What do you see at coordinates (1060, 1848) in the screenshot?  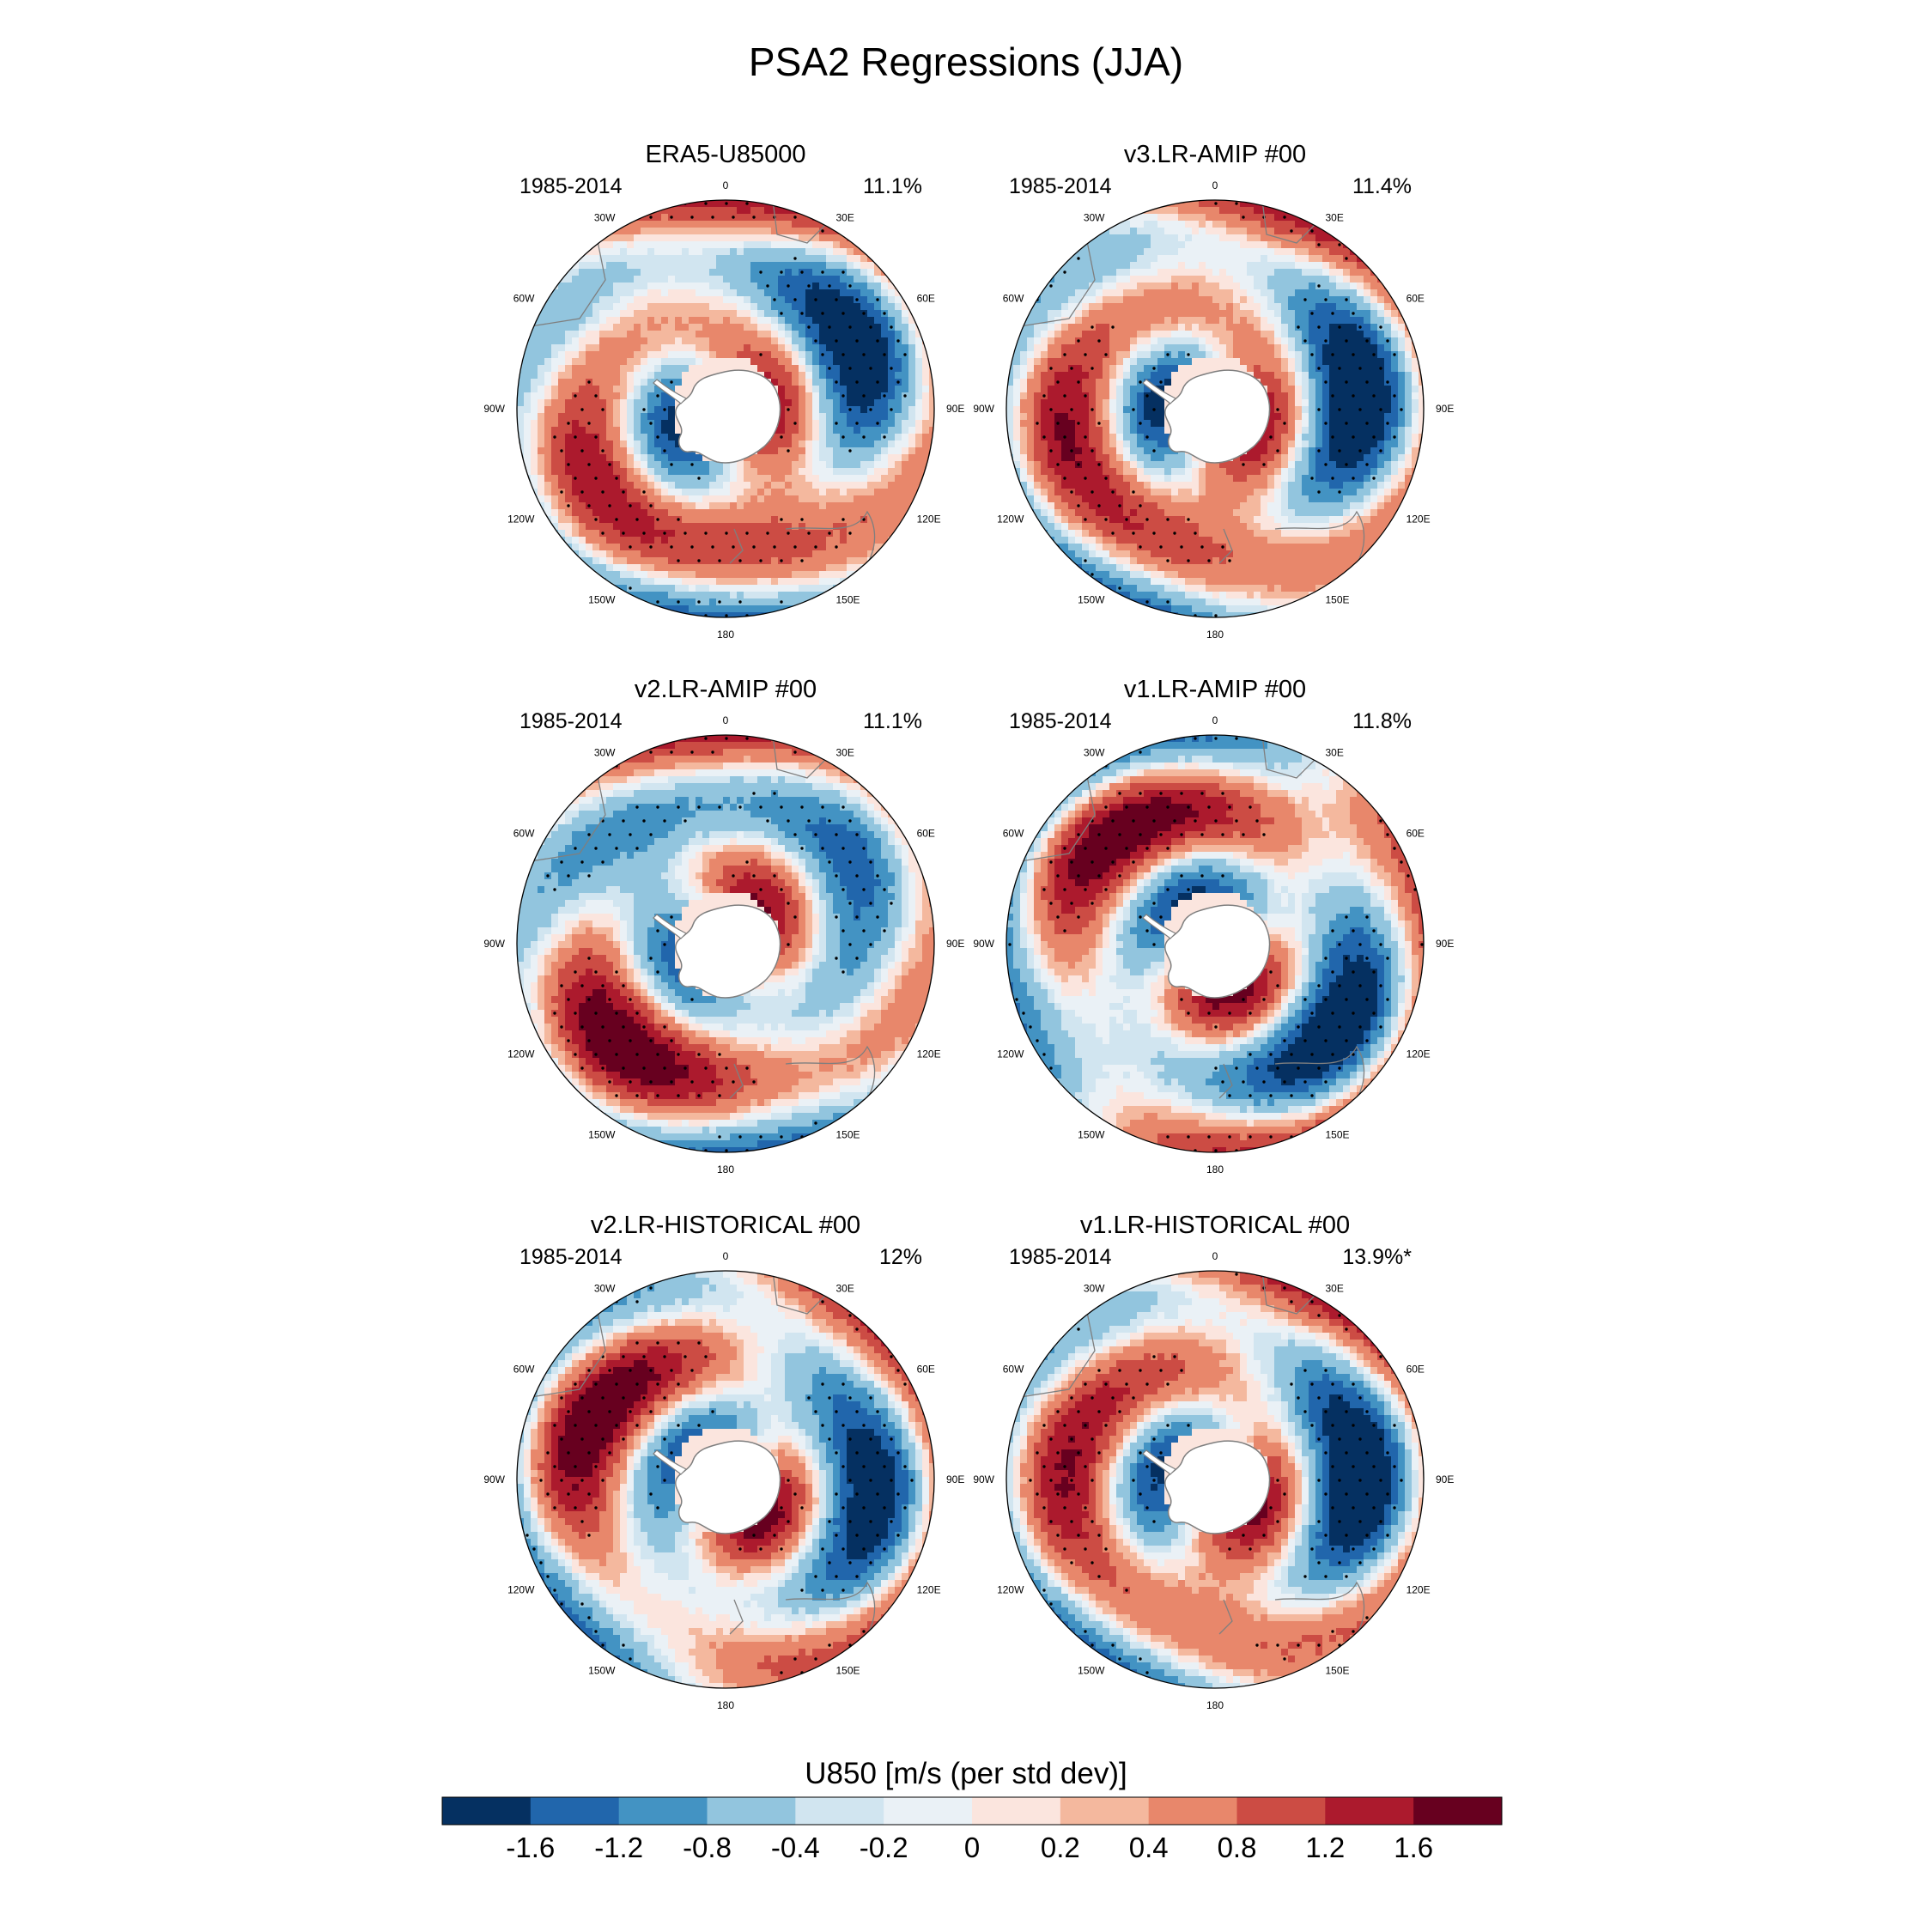 I see `colorbar-tick-label: 0.2` at bounding box center [1060, 1848].